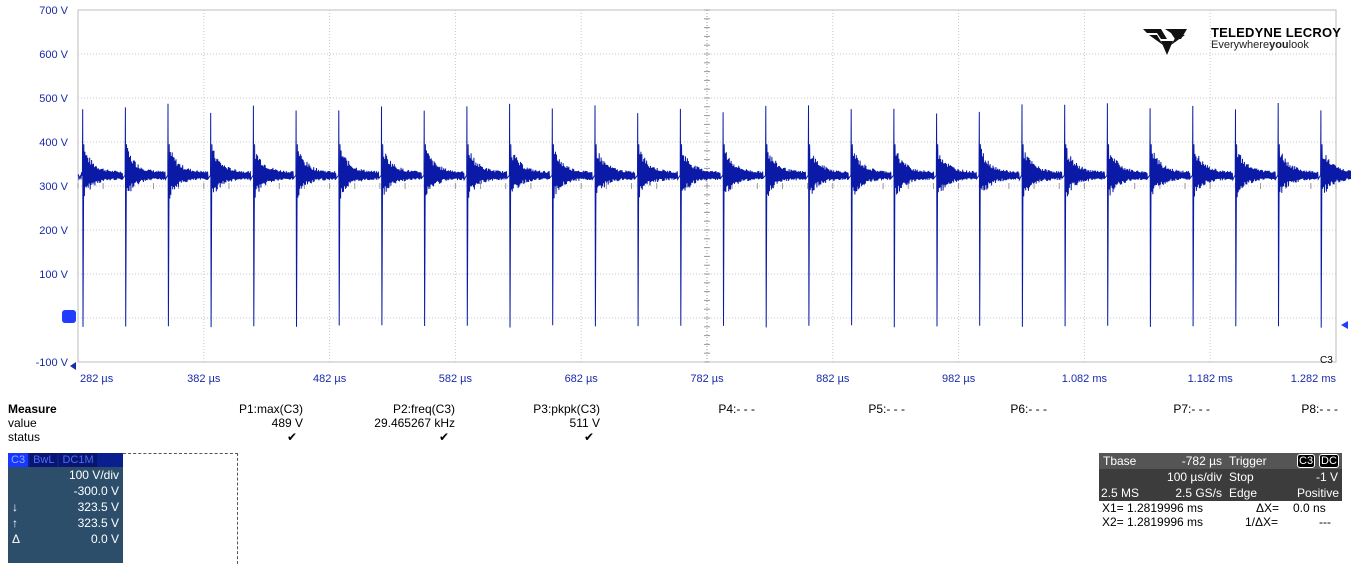 This screenshot has width=1351, height=564. I want to click on x-tick-label: 982 µs, so click(959, 379).